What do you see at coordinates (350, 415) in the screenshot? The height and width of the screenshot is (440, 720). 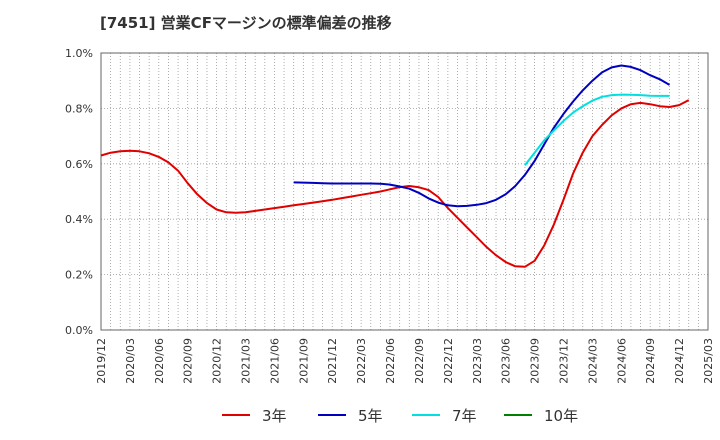 I see `legend-item-5yr: 5年` at bounding box center [350, 415].